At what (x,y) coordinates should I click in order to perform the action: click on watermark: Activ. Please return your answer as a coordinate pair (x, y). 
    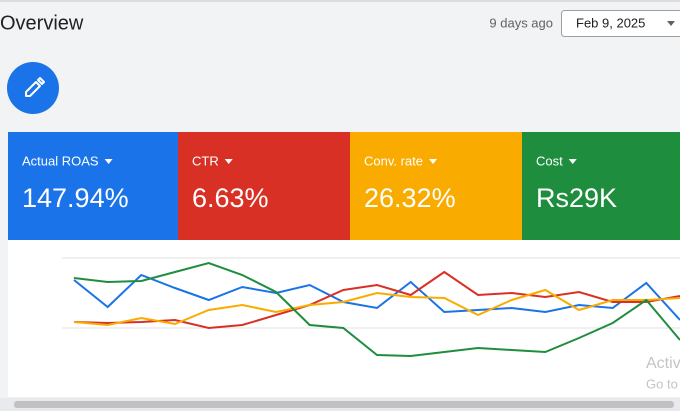
    Looking at the image, I should click on (663, 363).